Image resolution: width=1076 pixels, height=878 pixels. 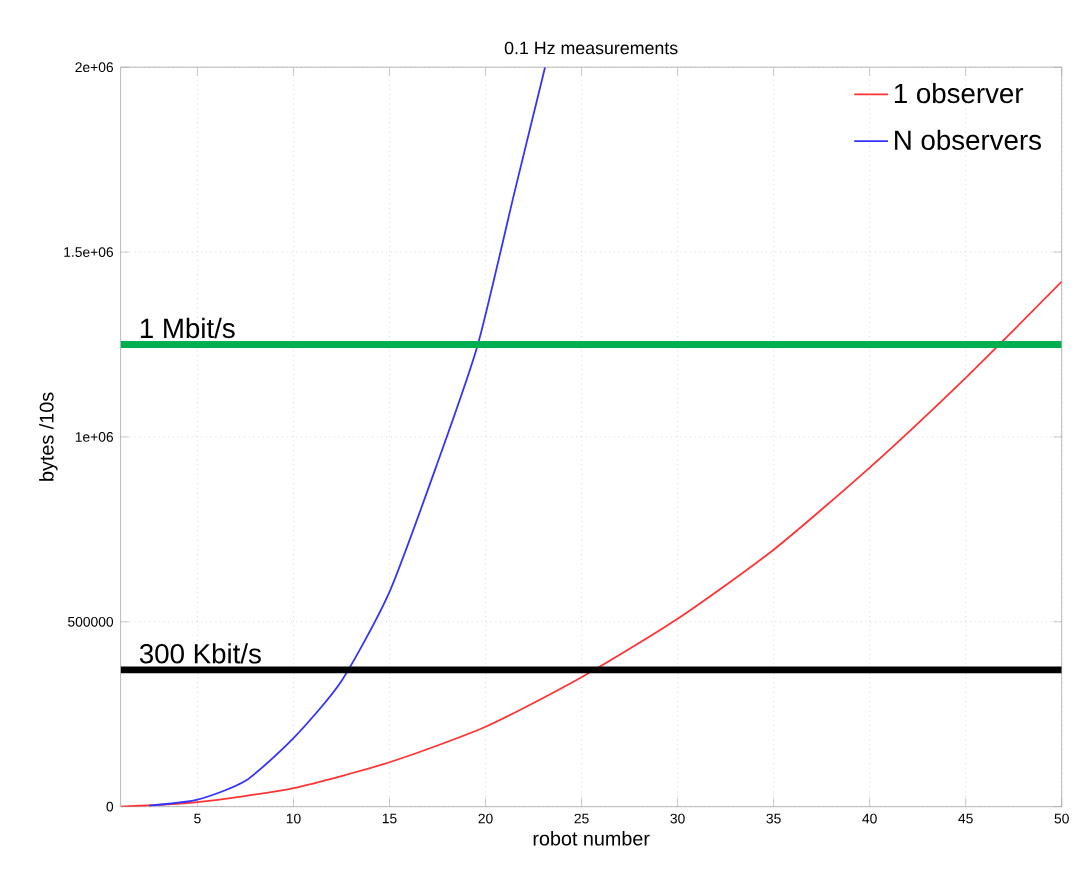 I want to click on ref-line-label: 300 Kbit/s, so click(x=200, y=653).